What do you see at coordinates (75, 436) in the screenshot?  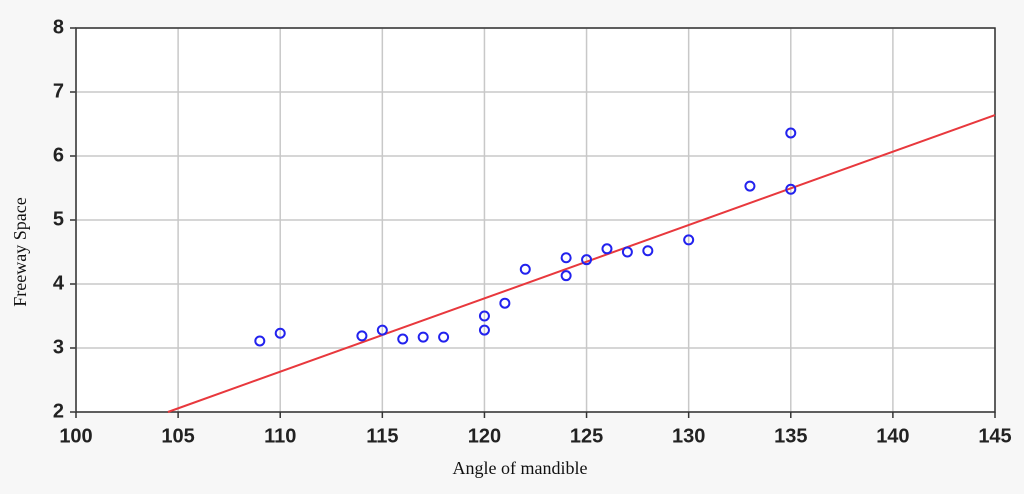 I see `x-tick-label: 100` at bounding box center [75, 436].